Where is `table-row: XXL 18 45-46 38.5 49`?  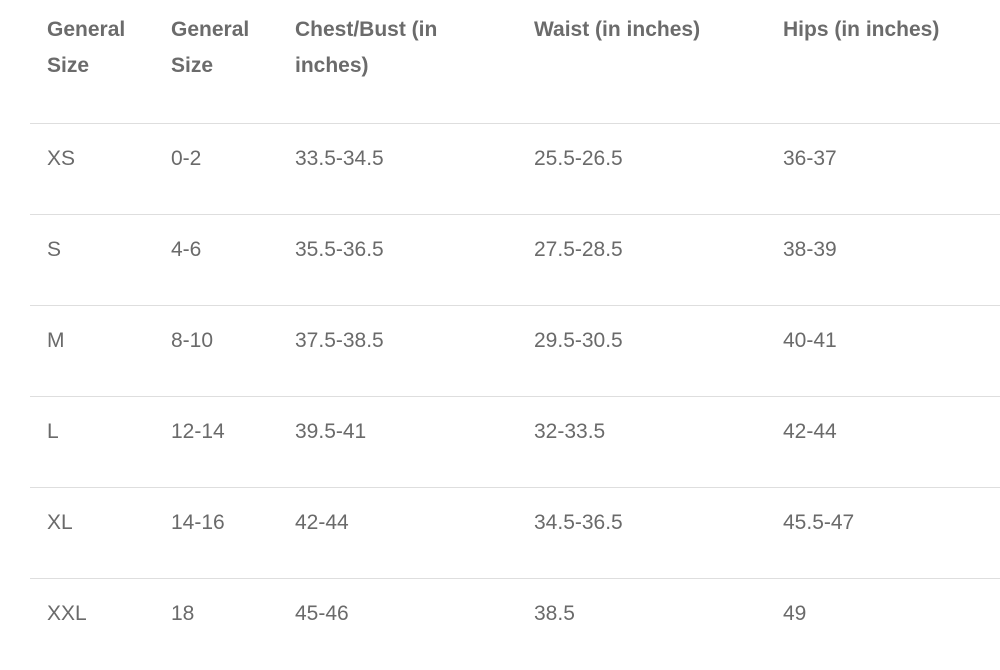 table-row: XXL 18 45-46 38.5 49 is located at coordinates (515, 624).